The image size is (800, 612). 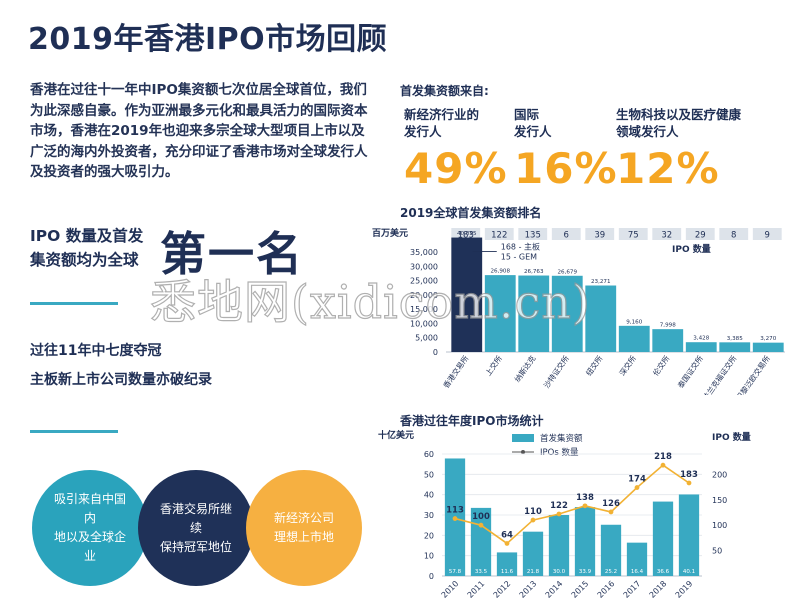 What do you see at coordinates (559, 572) in the screenshot?
I see `yearly-bar-value: 30.0` at bounding box center [559, 572].